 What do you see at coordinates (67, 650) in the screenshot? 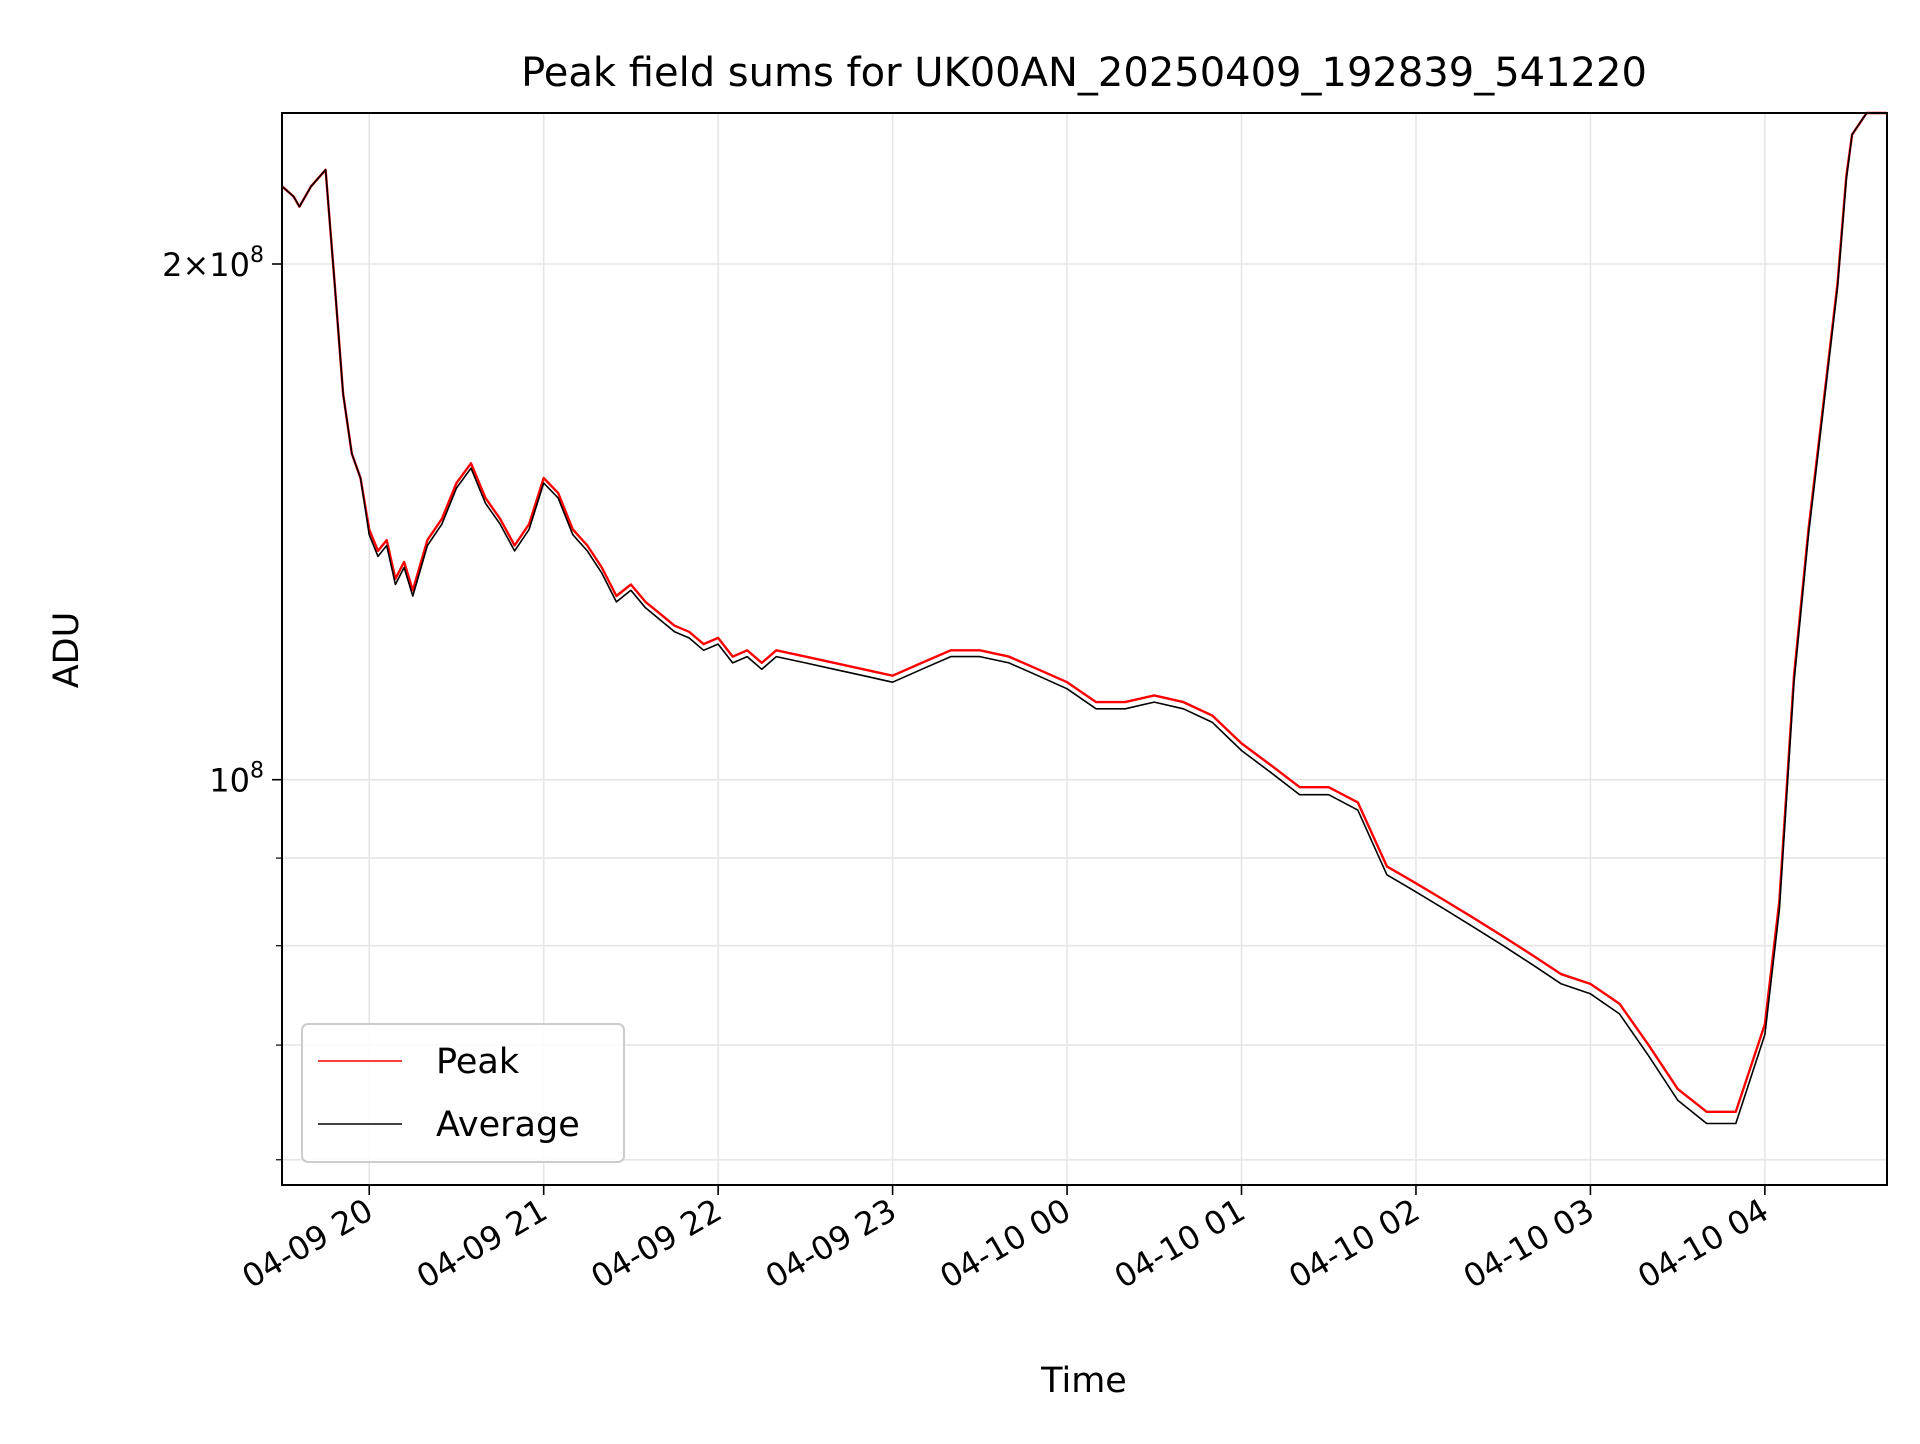
I see `y-axis-label: ADU` at bounding box center [67, 650].